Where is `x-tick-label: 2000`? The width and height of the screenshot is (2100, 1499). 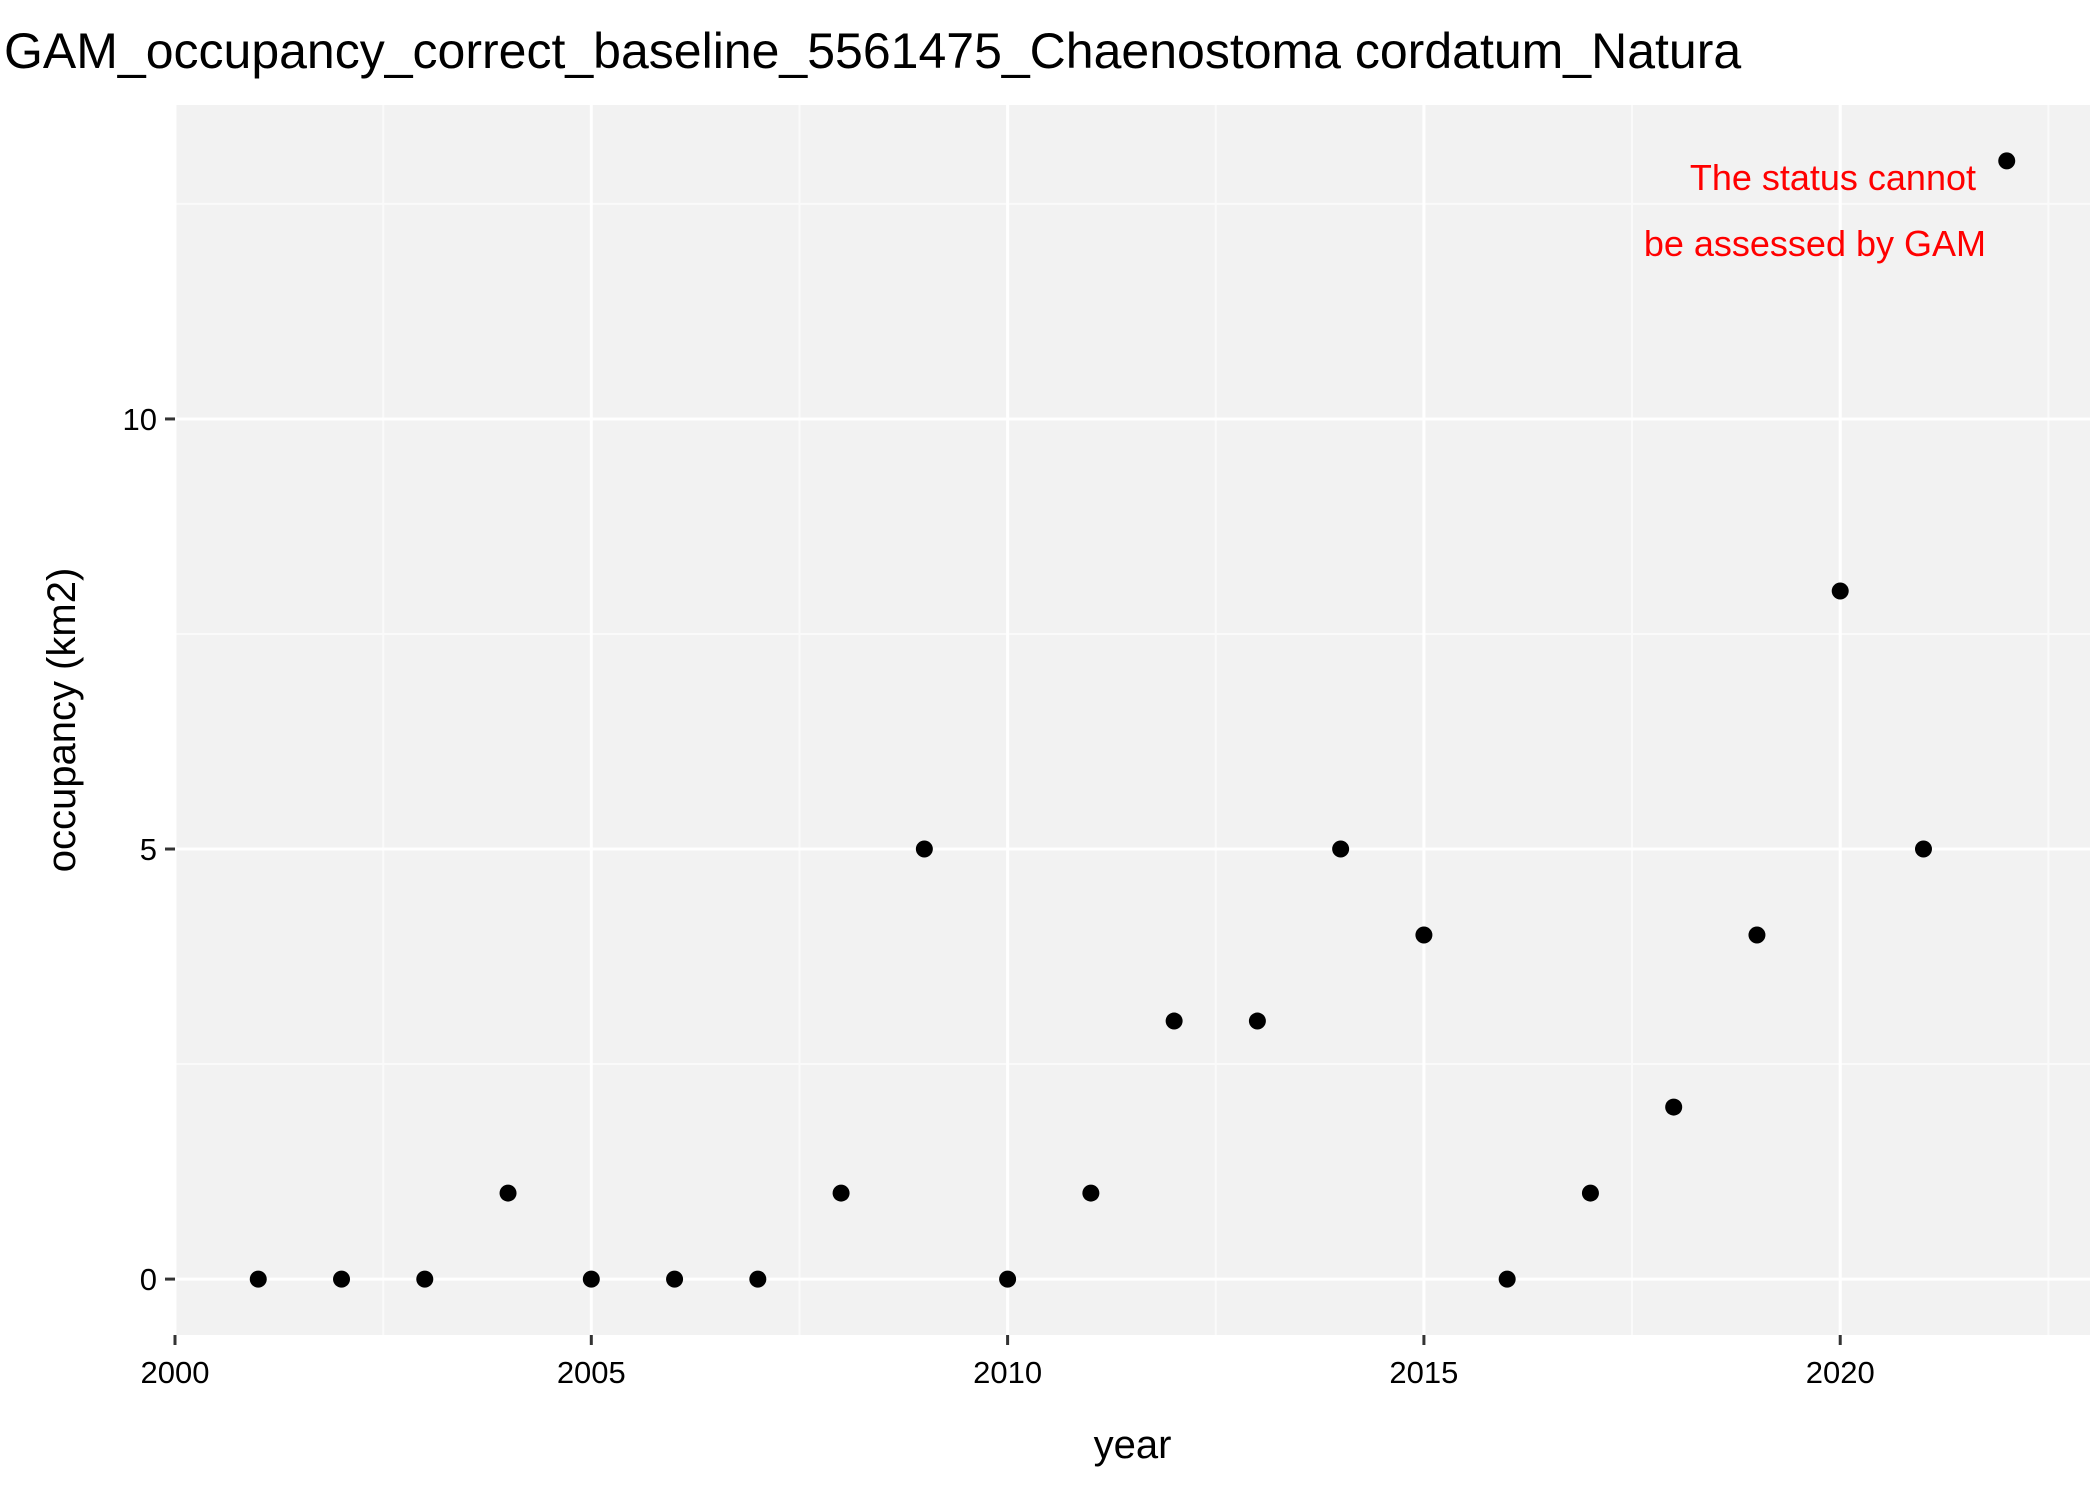
x-tick-label: 2000 is located at coordinates (175, 1372).